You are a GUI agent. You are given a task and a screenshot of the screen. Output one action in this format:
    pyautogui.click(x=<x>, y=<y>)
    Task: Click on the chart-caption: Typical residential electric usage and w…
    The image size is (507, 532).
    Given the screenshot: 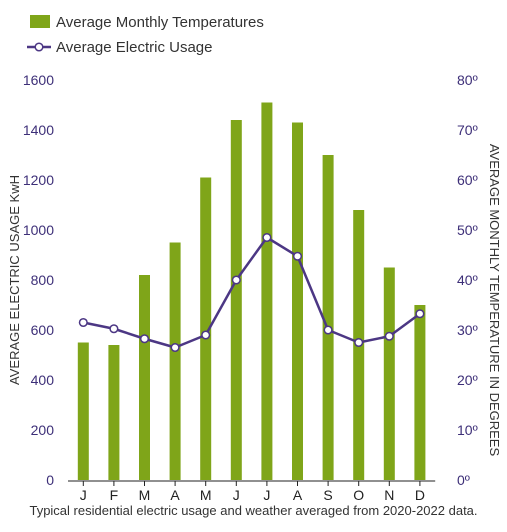 What is the action you would take?
    pyautogui.click(x=253, y=510)
    